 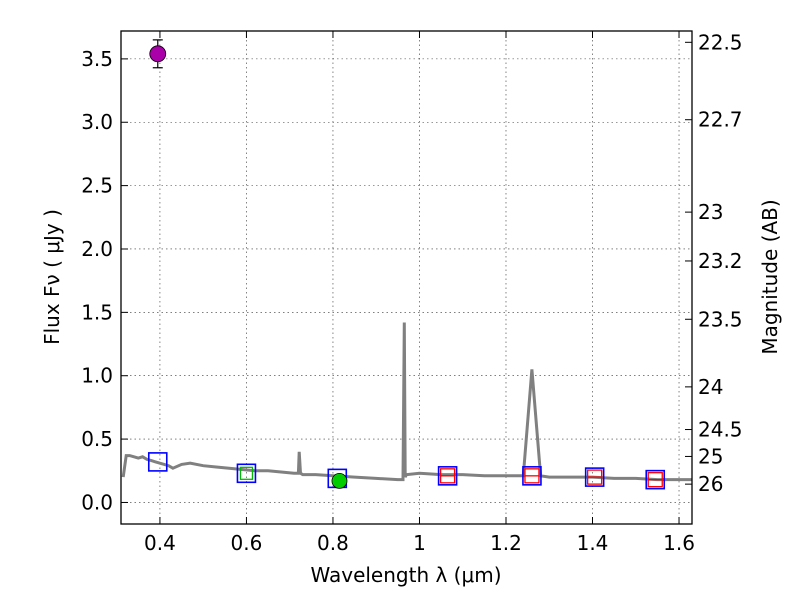 What do you see at coordinates (97, 439) in the screenshot?
I see `y-tick-label: 0.5` at bounding box center [97, 439].